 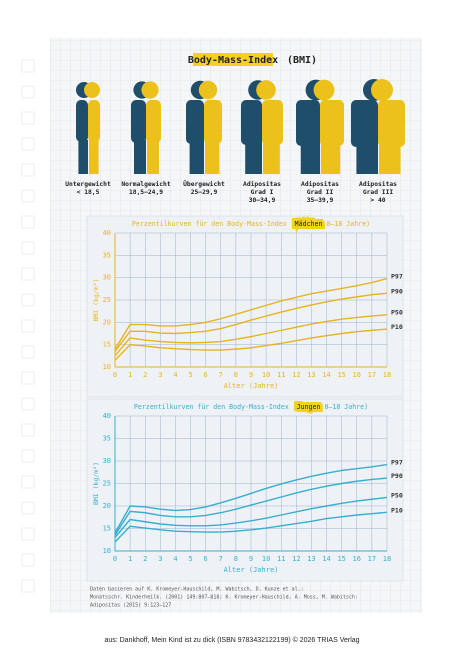 I want to click on chart-title-part: 0–18 Jahre), so click(x=344, y=407).